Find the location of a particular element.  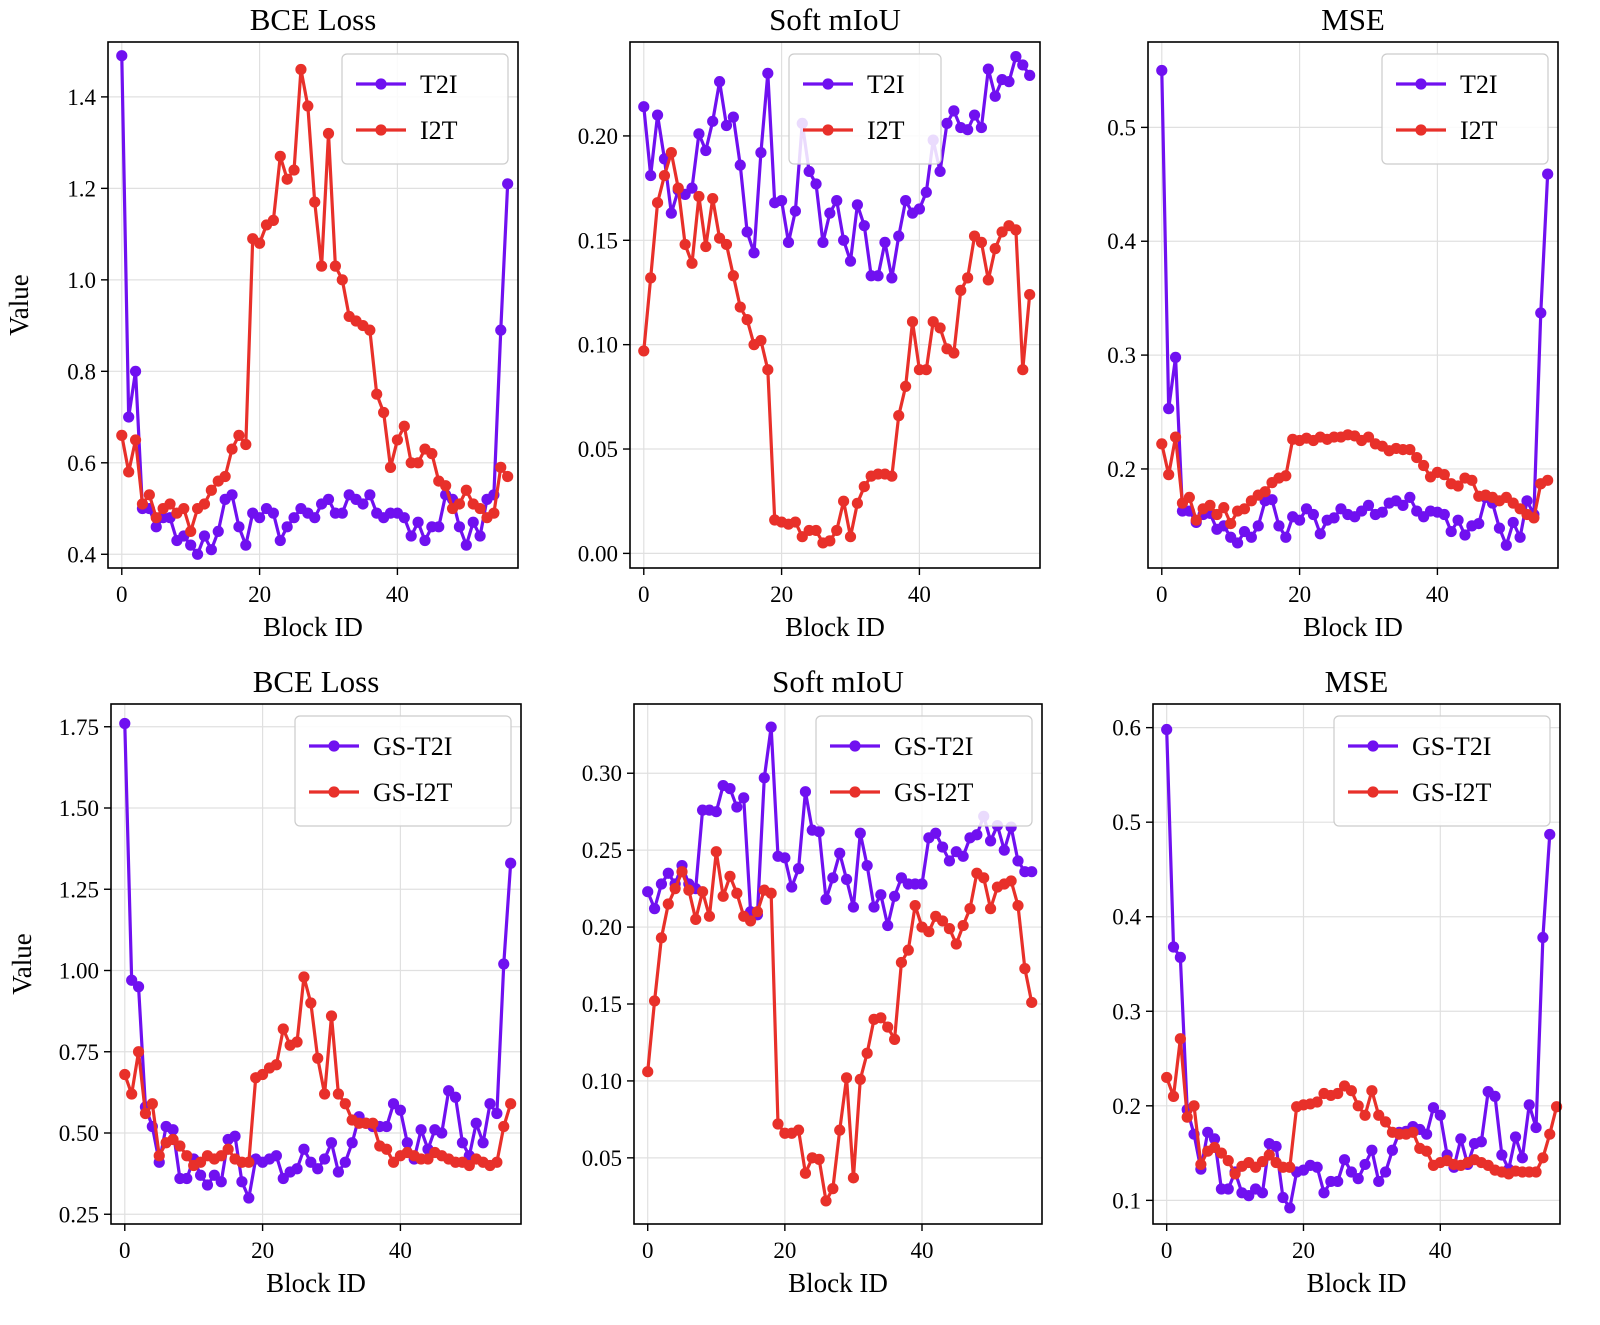

y-tick-label: 0.6 is located at coordinates (1126, 728).